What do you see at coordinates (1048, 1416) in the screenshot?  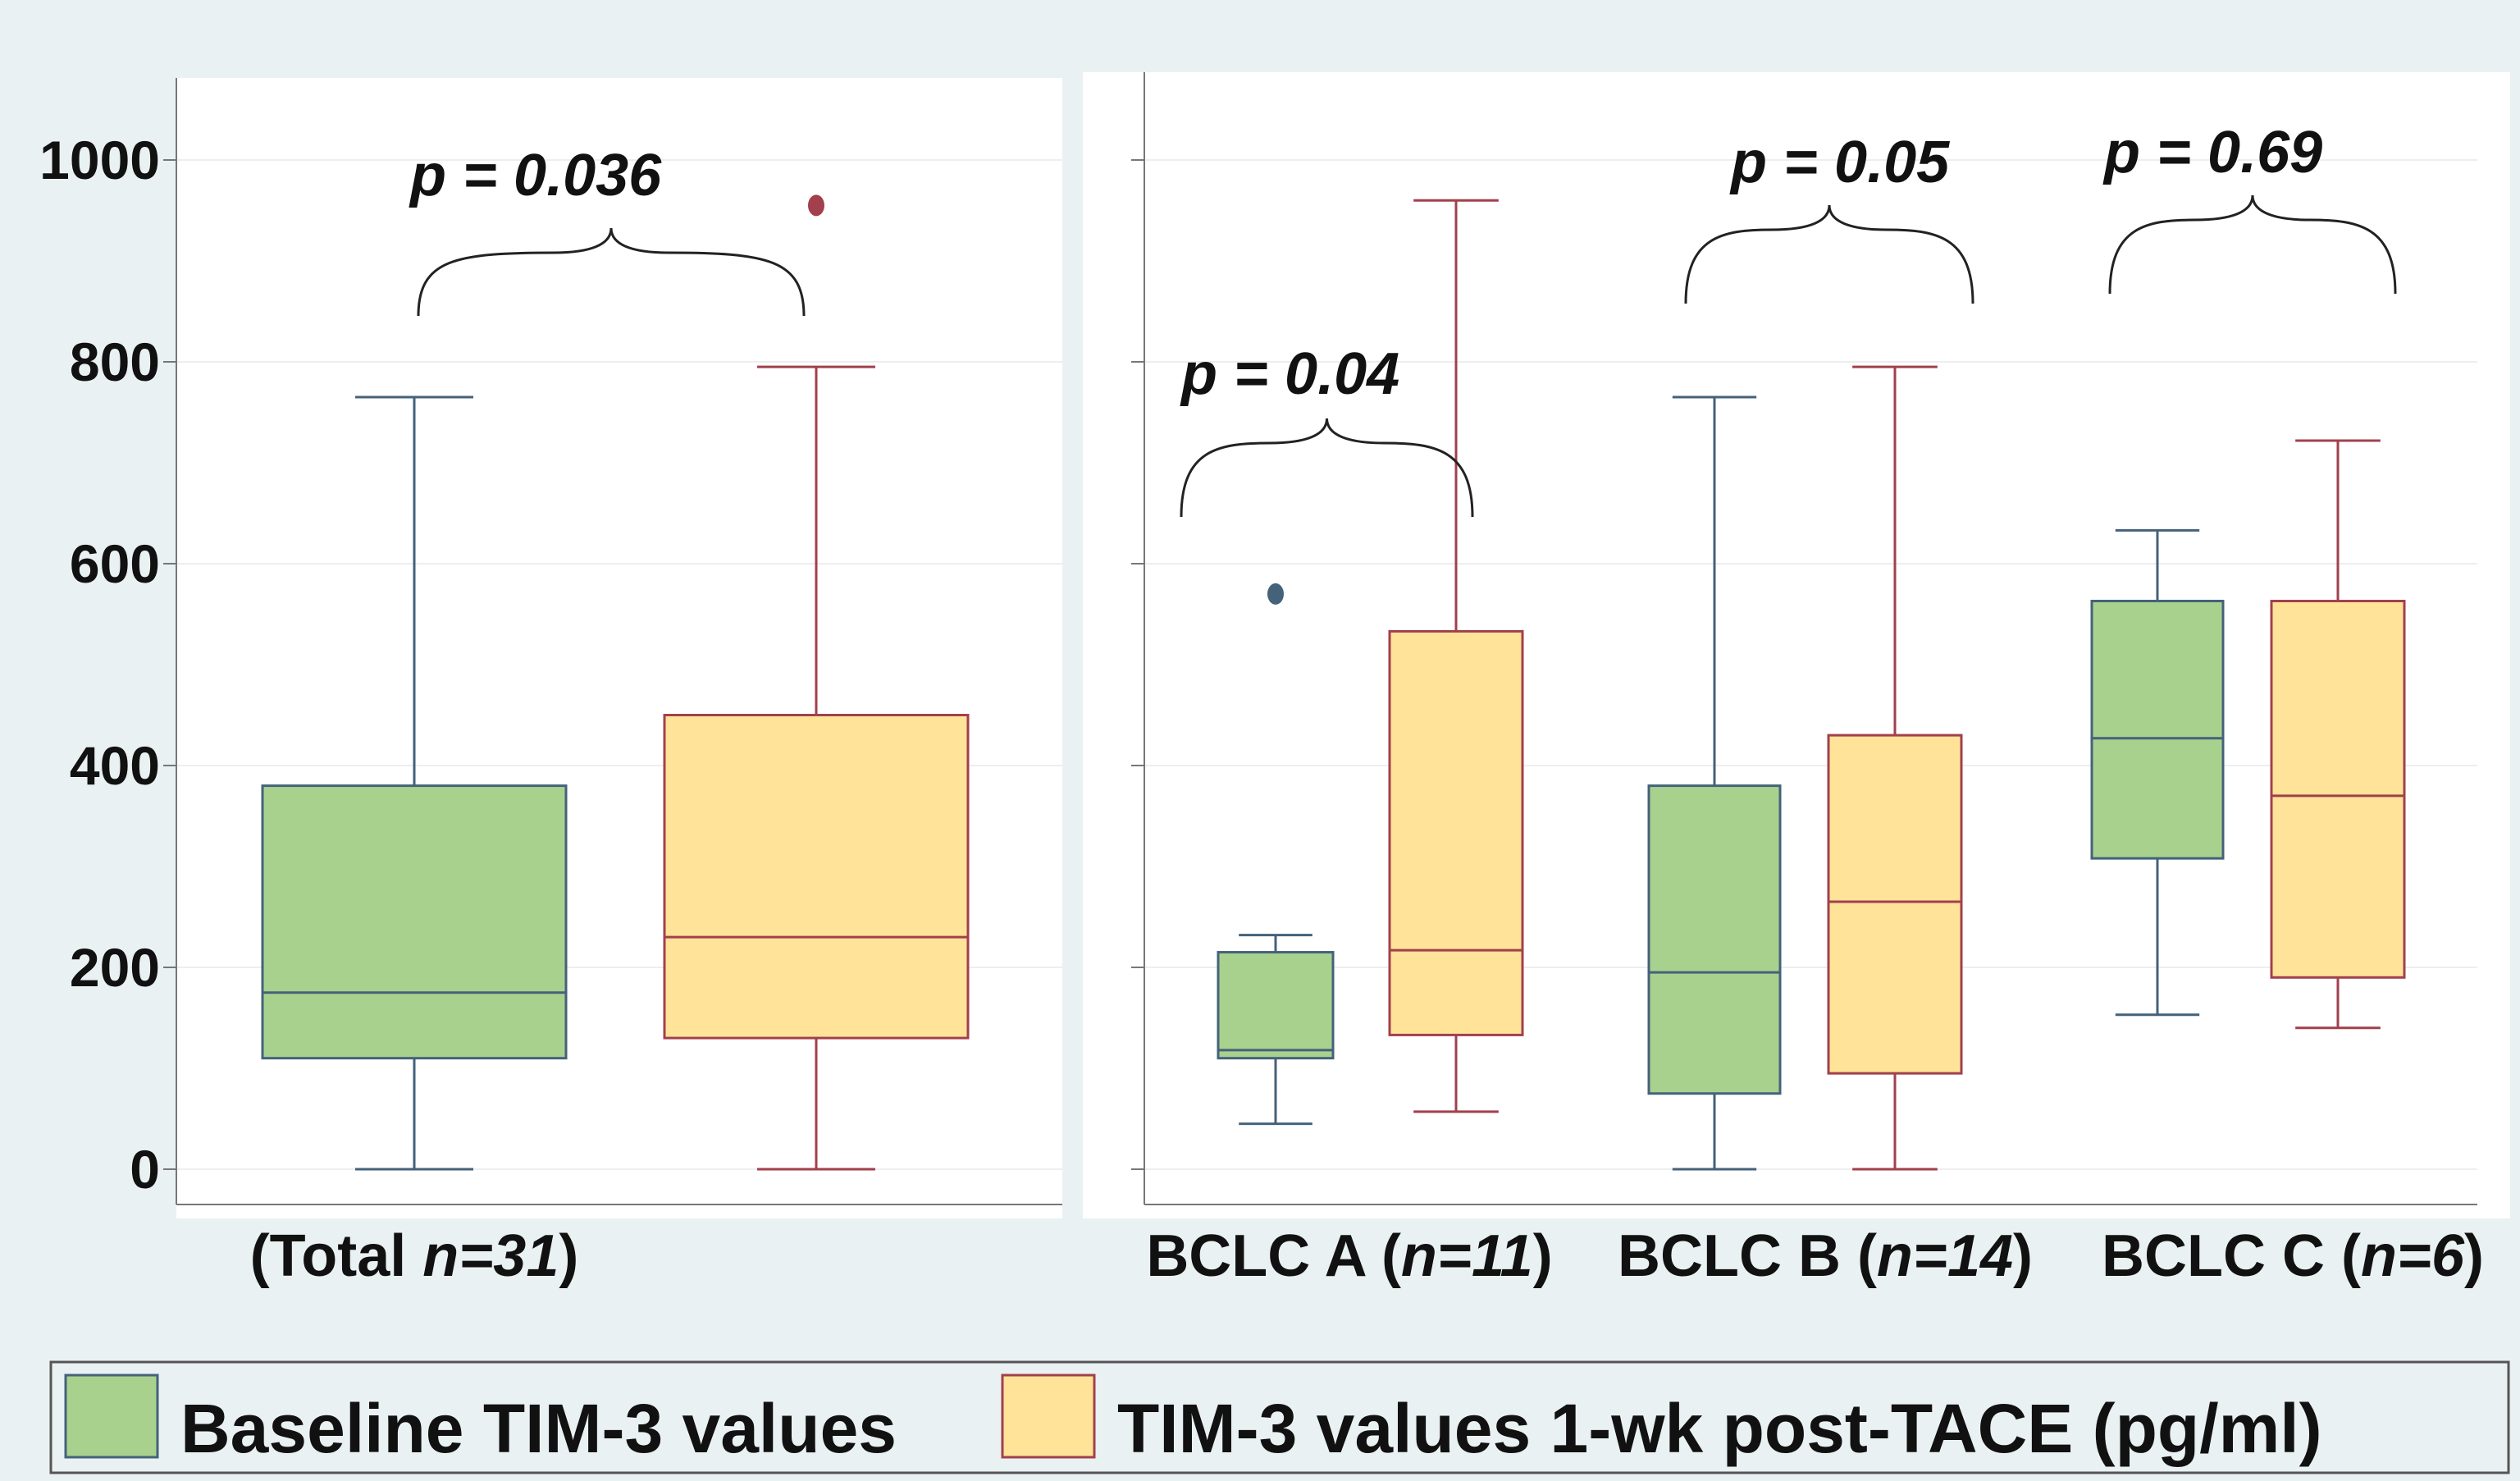 I see `legend-swatch-post` at bounding box center [1048, 1416].